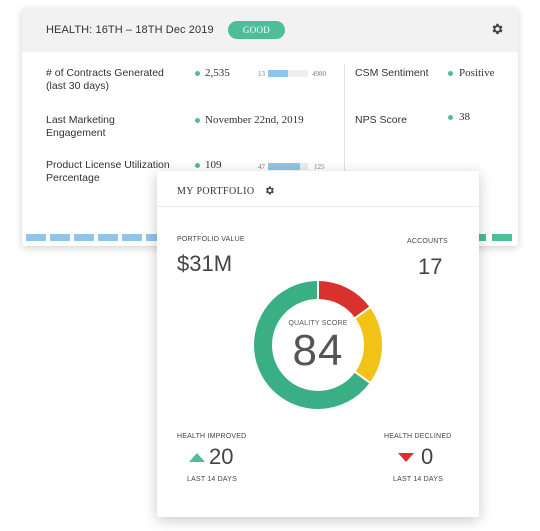  What do you see at coordinates (427, 456) in the screenshot?
I see `health-declined-value: 0` at bounding box center [427, 456].